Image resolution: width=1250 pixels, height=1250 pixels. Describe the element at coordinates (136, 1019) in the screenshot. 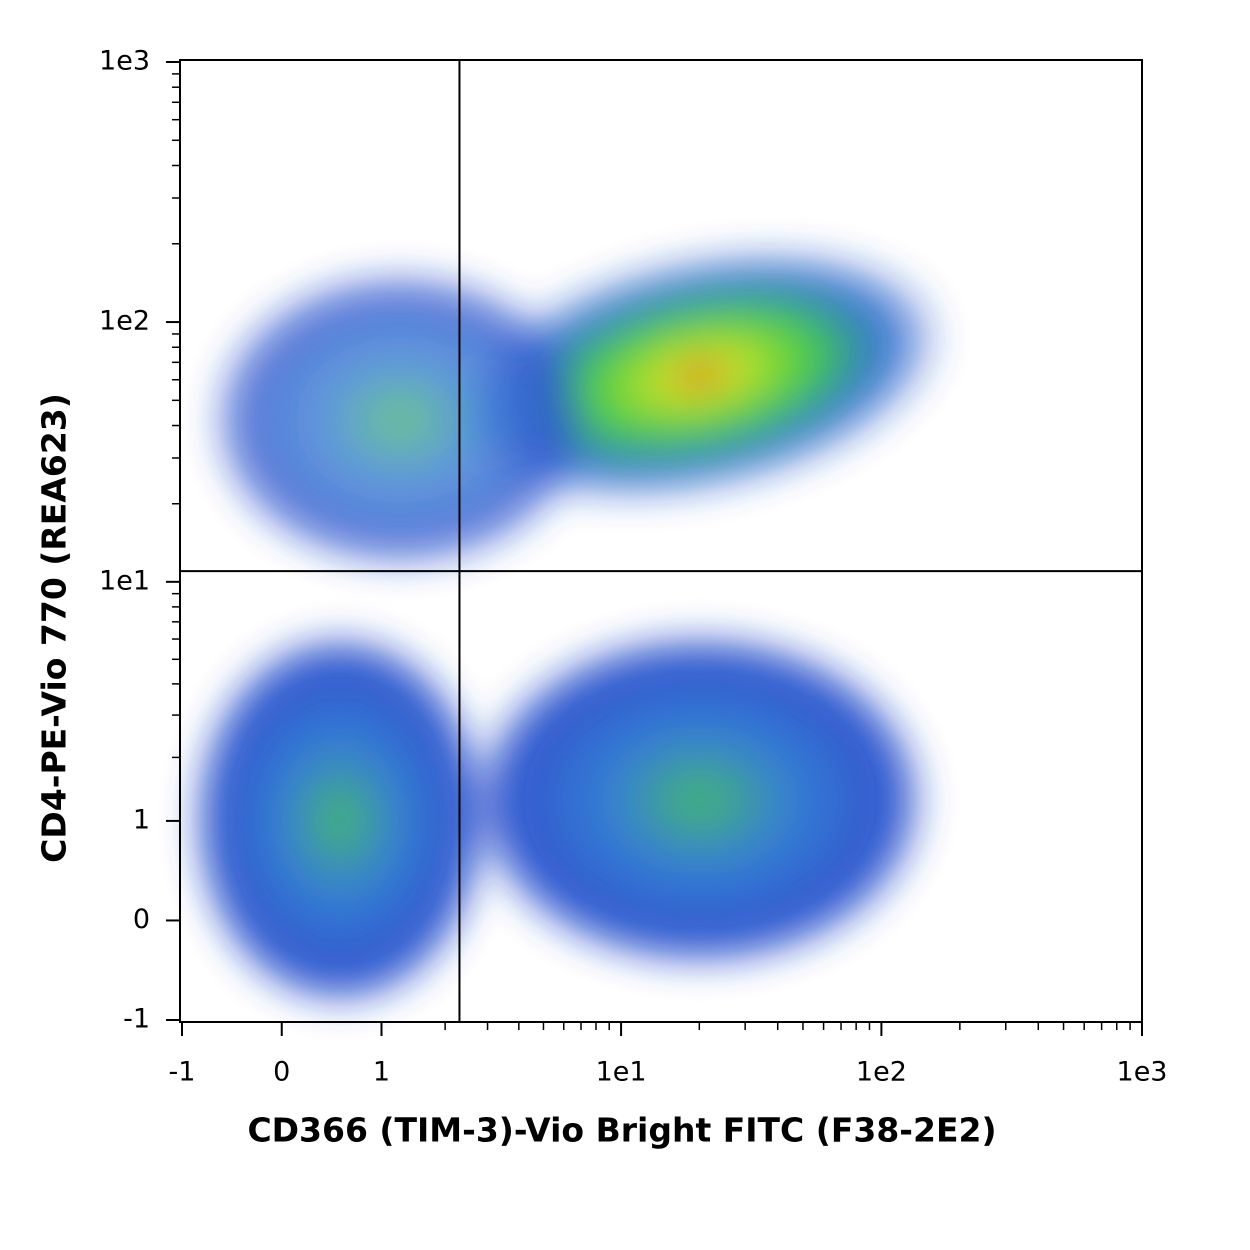

I see `y-tick-label: -1` at that location.